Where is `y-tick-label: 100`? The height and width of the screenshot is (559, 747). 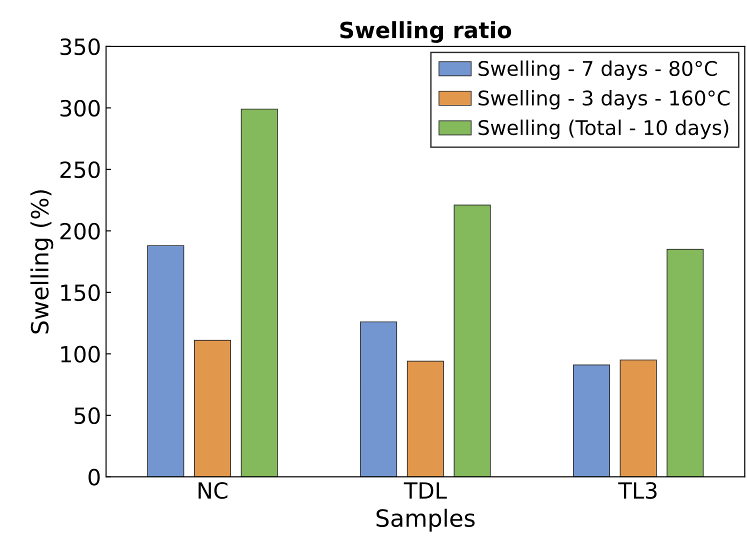 y-tick-label: 100 is located at coordinates (80, 354).